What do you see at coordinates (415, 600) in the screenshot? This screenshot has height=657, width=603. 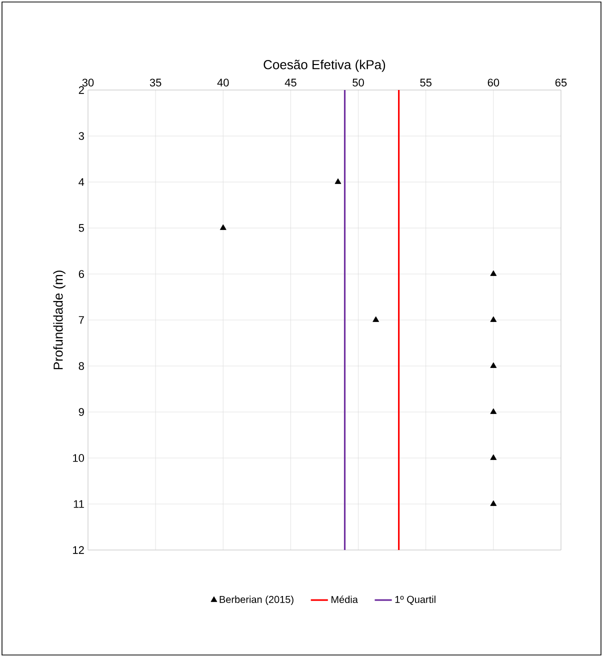 I see `legend-label: 1º Quartil` at bounding box center [415, 600].